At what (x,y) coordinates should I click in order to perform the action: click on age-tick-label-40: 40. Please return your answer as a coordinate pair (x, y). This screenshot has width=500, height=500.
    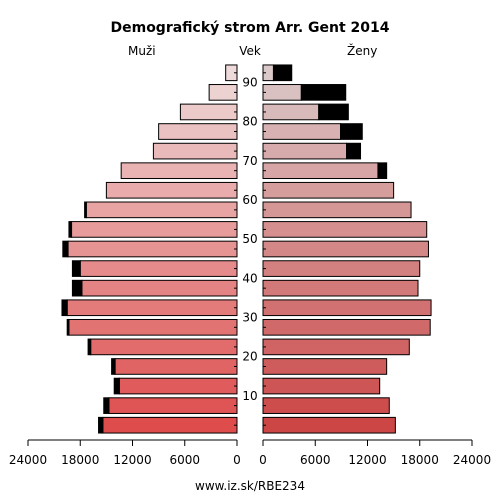
    Looking at the image, I should click on (249, 278).